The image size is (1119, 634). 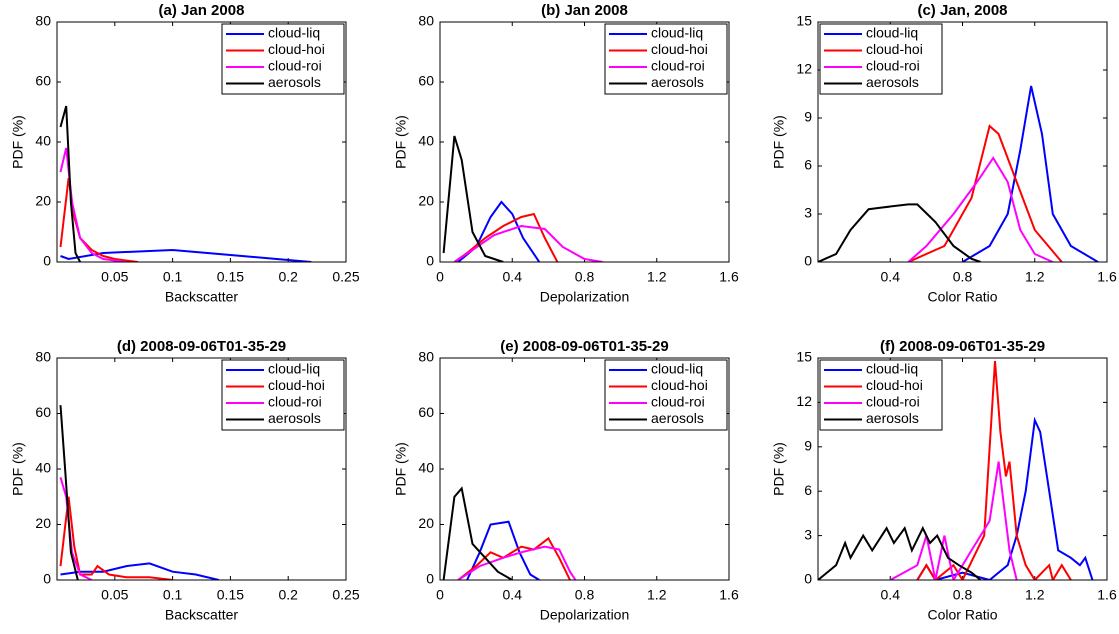 What do you see at coordinates (230, 277) in the screenshot?
I see `x-tick-label: 0.15` at bounding box center [230, 277].